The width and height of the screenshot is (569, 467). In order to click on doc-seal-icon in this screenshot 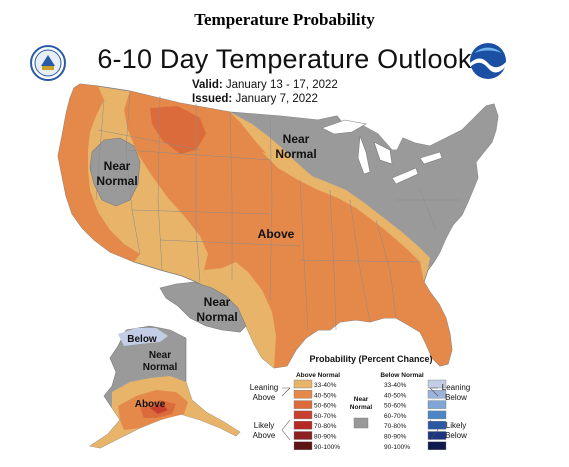, I will do `click(48, 63)`.